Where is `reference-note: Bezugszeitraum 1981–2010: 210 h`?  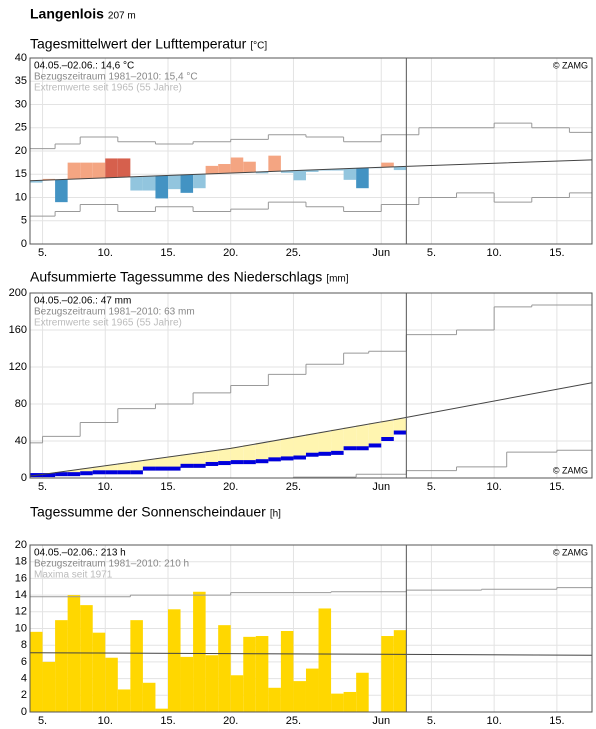
reference-note: Bezugszeitraum 1981–2010: 210 h is located at coordinates (111, 564).